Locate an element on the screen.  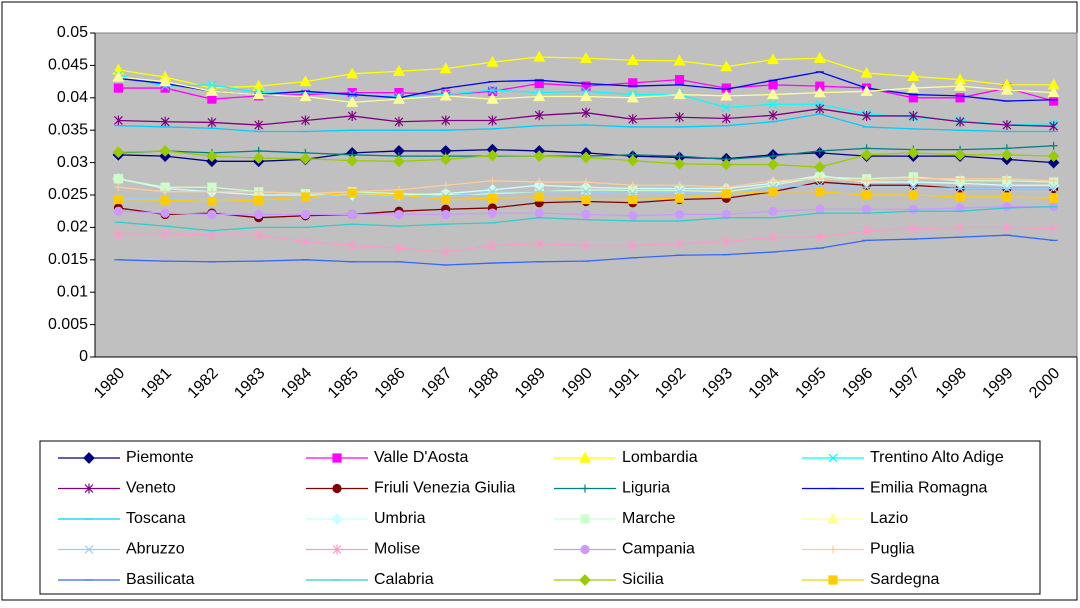
legend-label: Molise is located at coordinates (397, 549).